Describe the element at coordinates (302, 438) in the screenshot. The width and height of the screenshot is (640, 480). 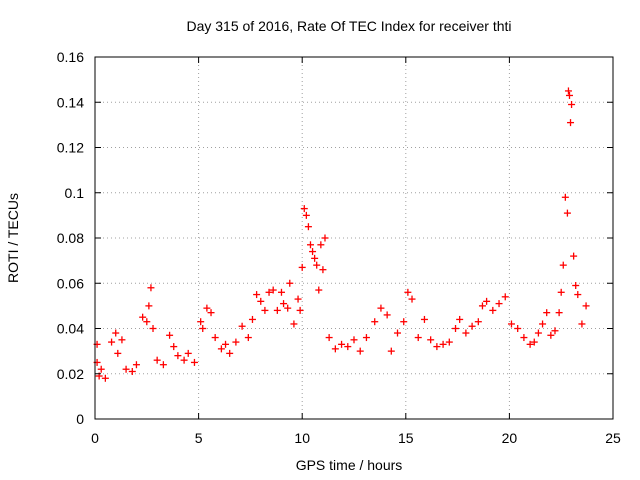
I see `x-tick-label: 10` at that location.